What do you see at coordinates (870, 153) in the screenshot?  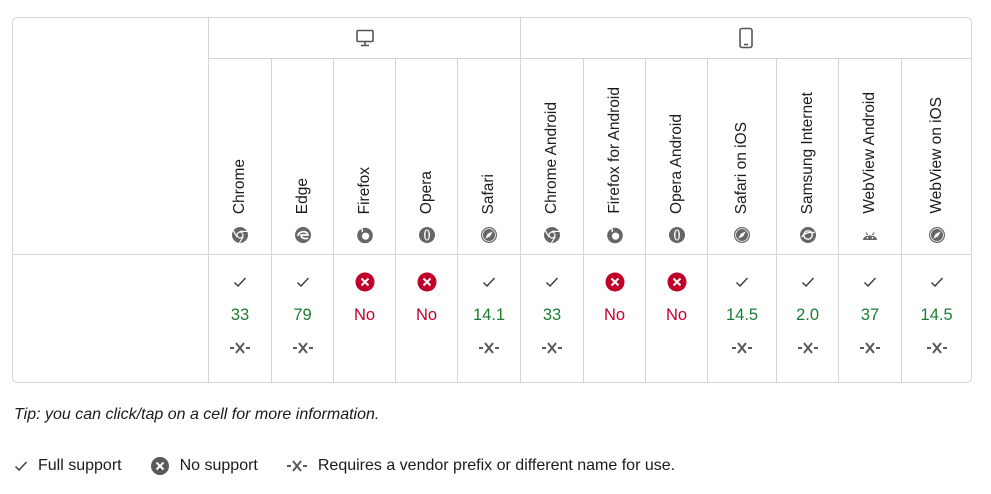 I see `browser-name: WebView Android` at bounding box center [870, 153].